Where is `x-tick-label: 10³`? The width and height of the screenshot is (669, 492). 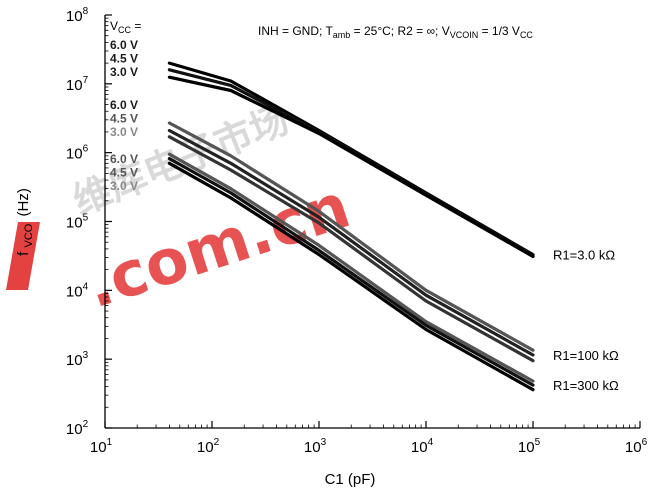
x-tick-label: 10³ is located at coordinates (315, 446).